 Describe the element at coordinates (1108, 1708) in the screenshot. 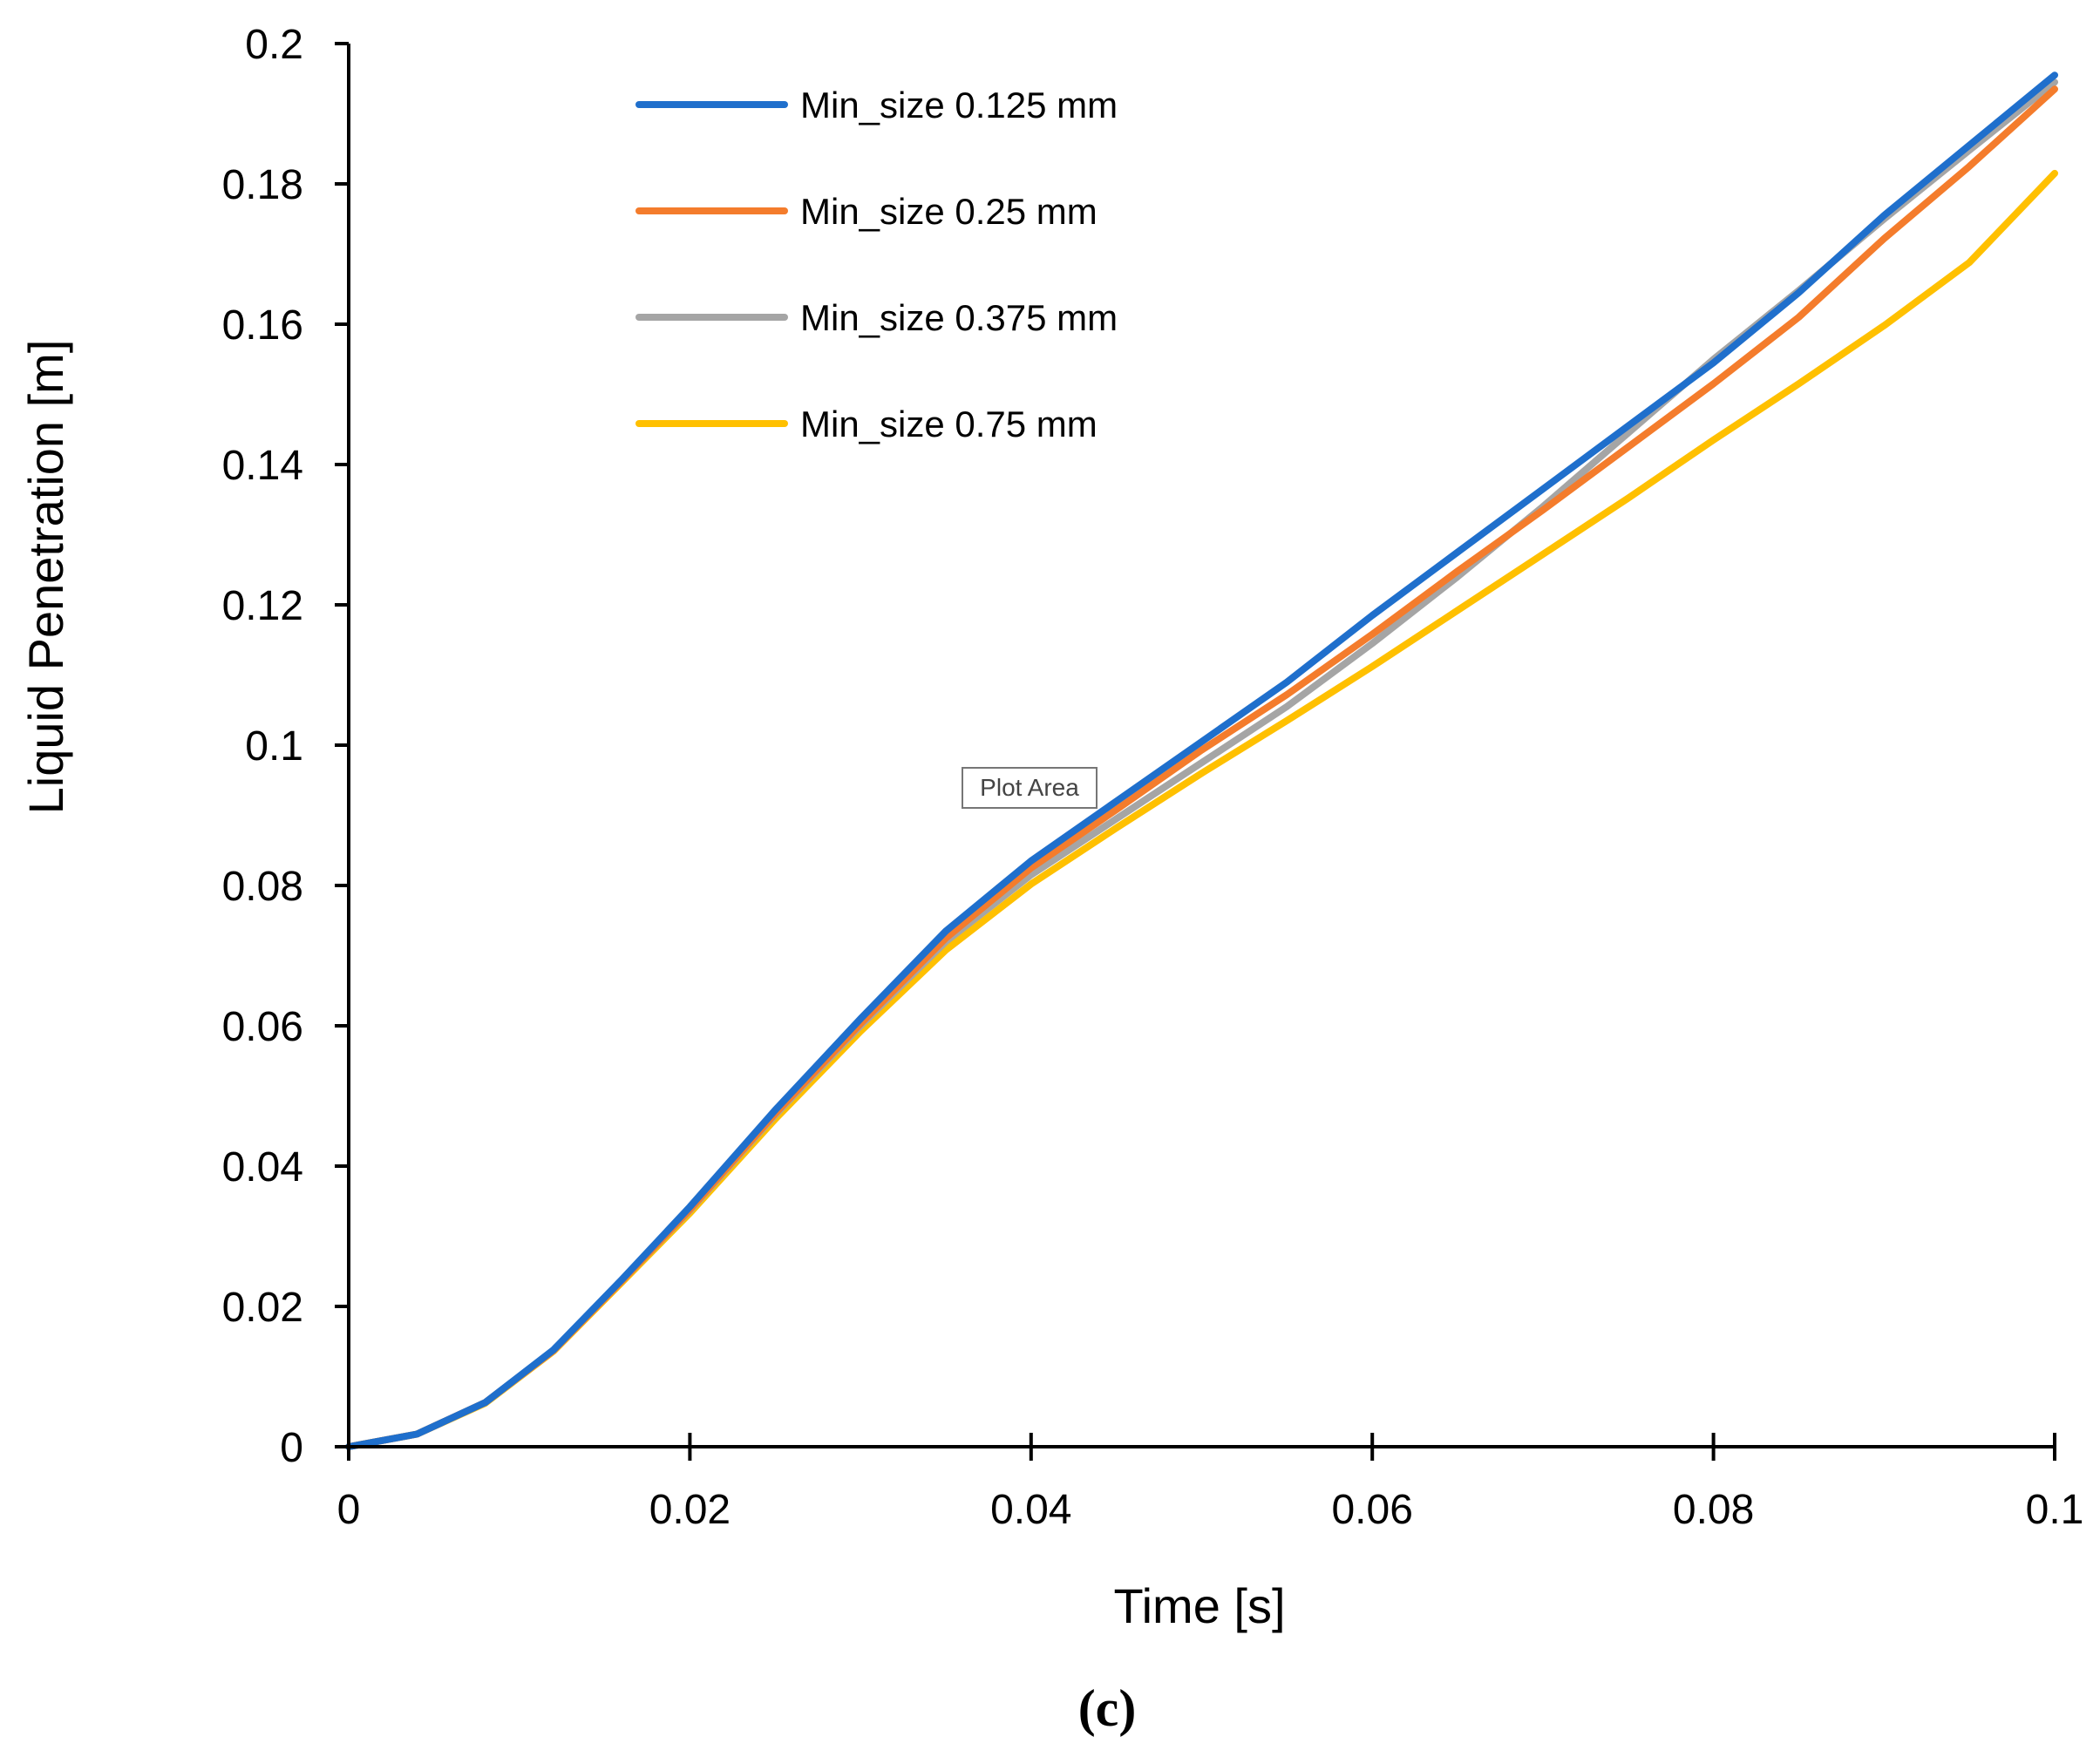

I see `figure-caption: (c)` at that location.